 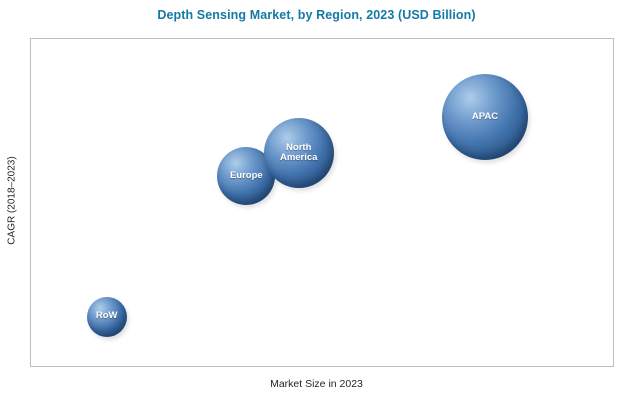 What do you see at coordinates (316, 384) in the screenshot?
I see `x-axis-label: Market Size in 2023` at bounding box center [316, 384].